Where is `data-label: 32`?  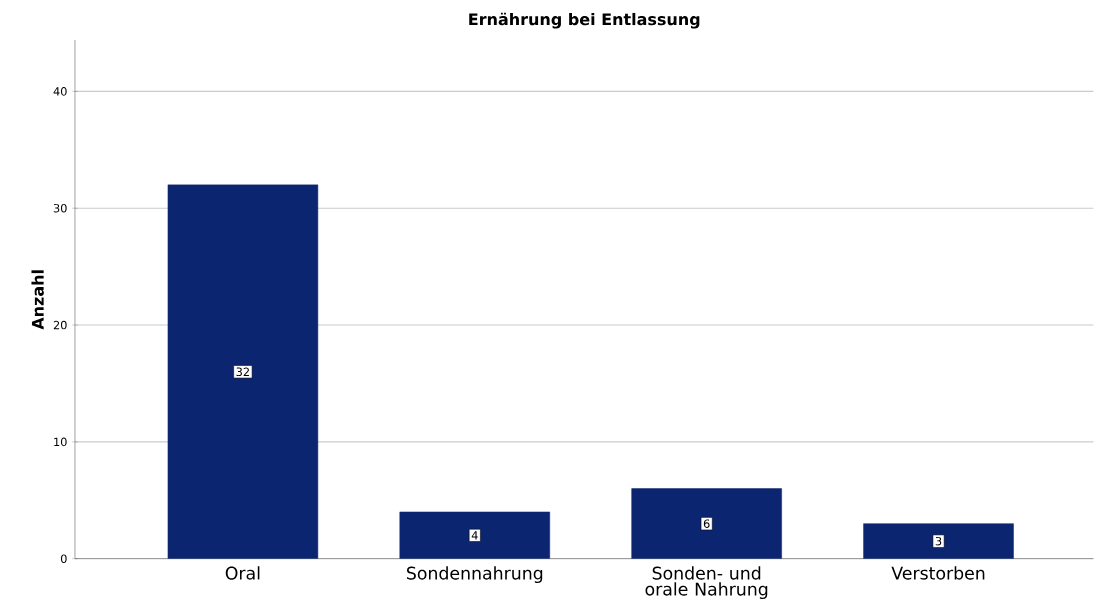
data-label: 32 is located at coordinates (242, 372).